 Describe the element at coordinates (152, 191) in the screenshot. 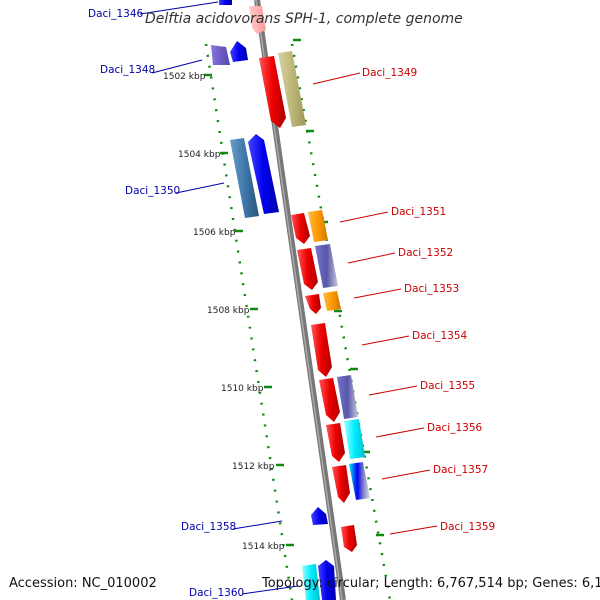

I see `gene-label-daci-1350: Daci_1350` at that location.